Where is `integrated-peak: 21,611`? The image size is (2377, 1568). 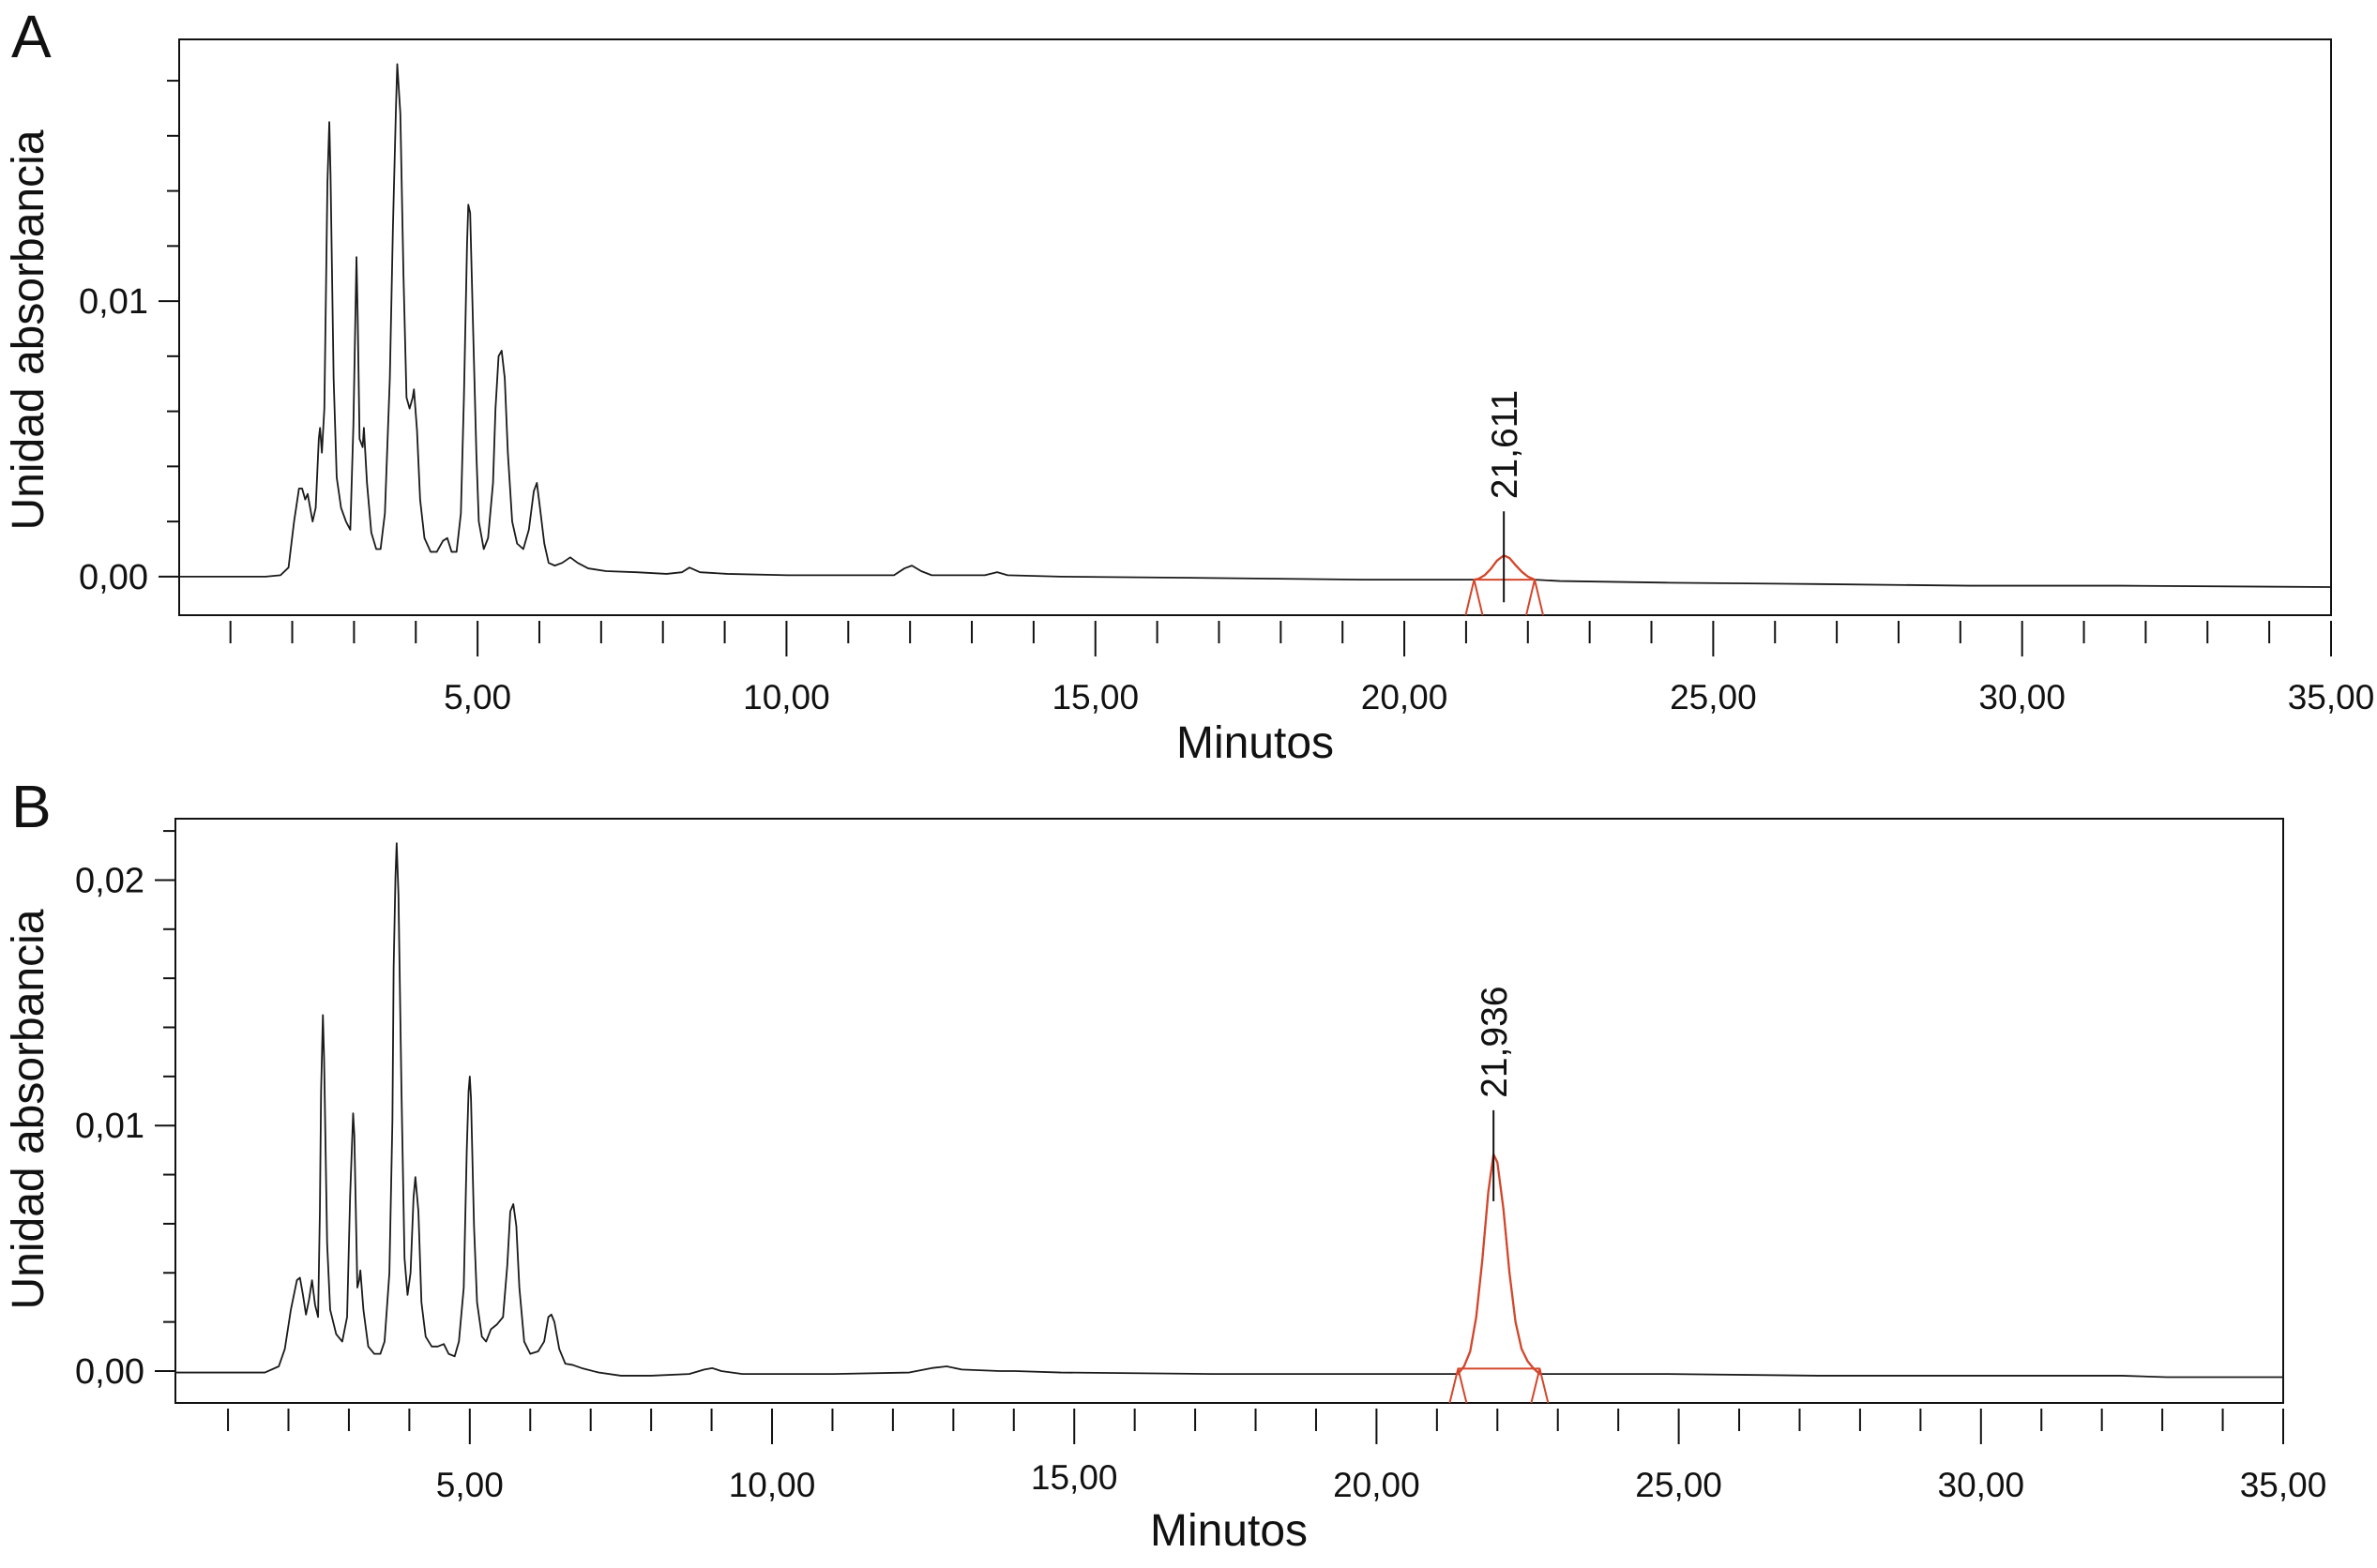
integrated-peak: 21,611 is located at coordinates (1504, 503).